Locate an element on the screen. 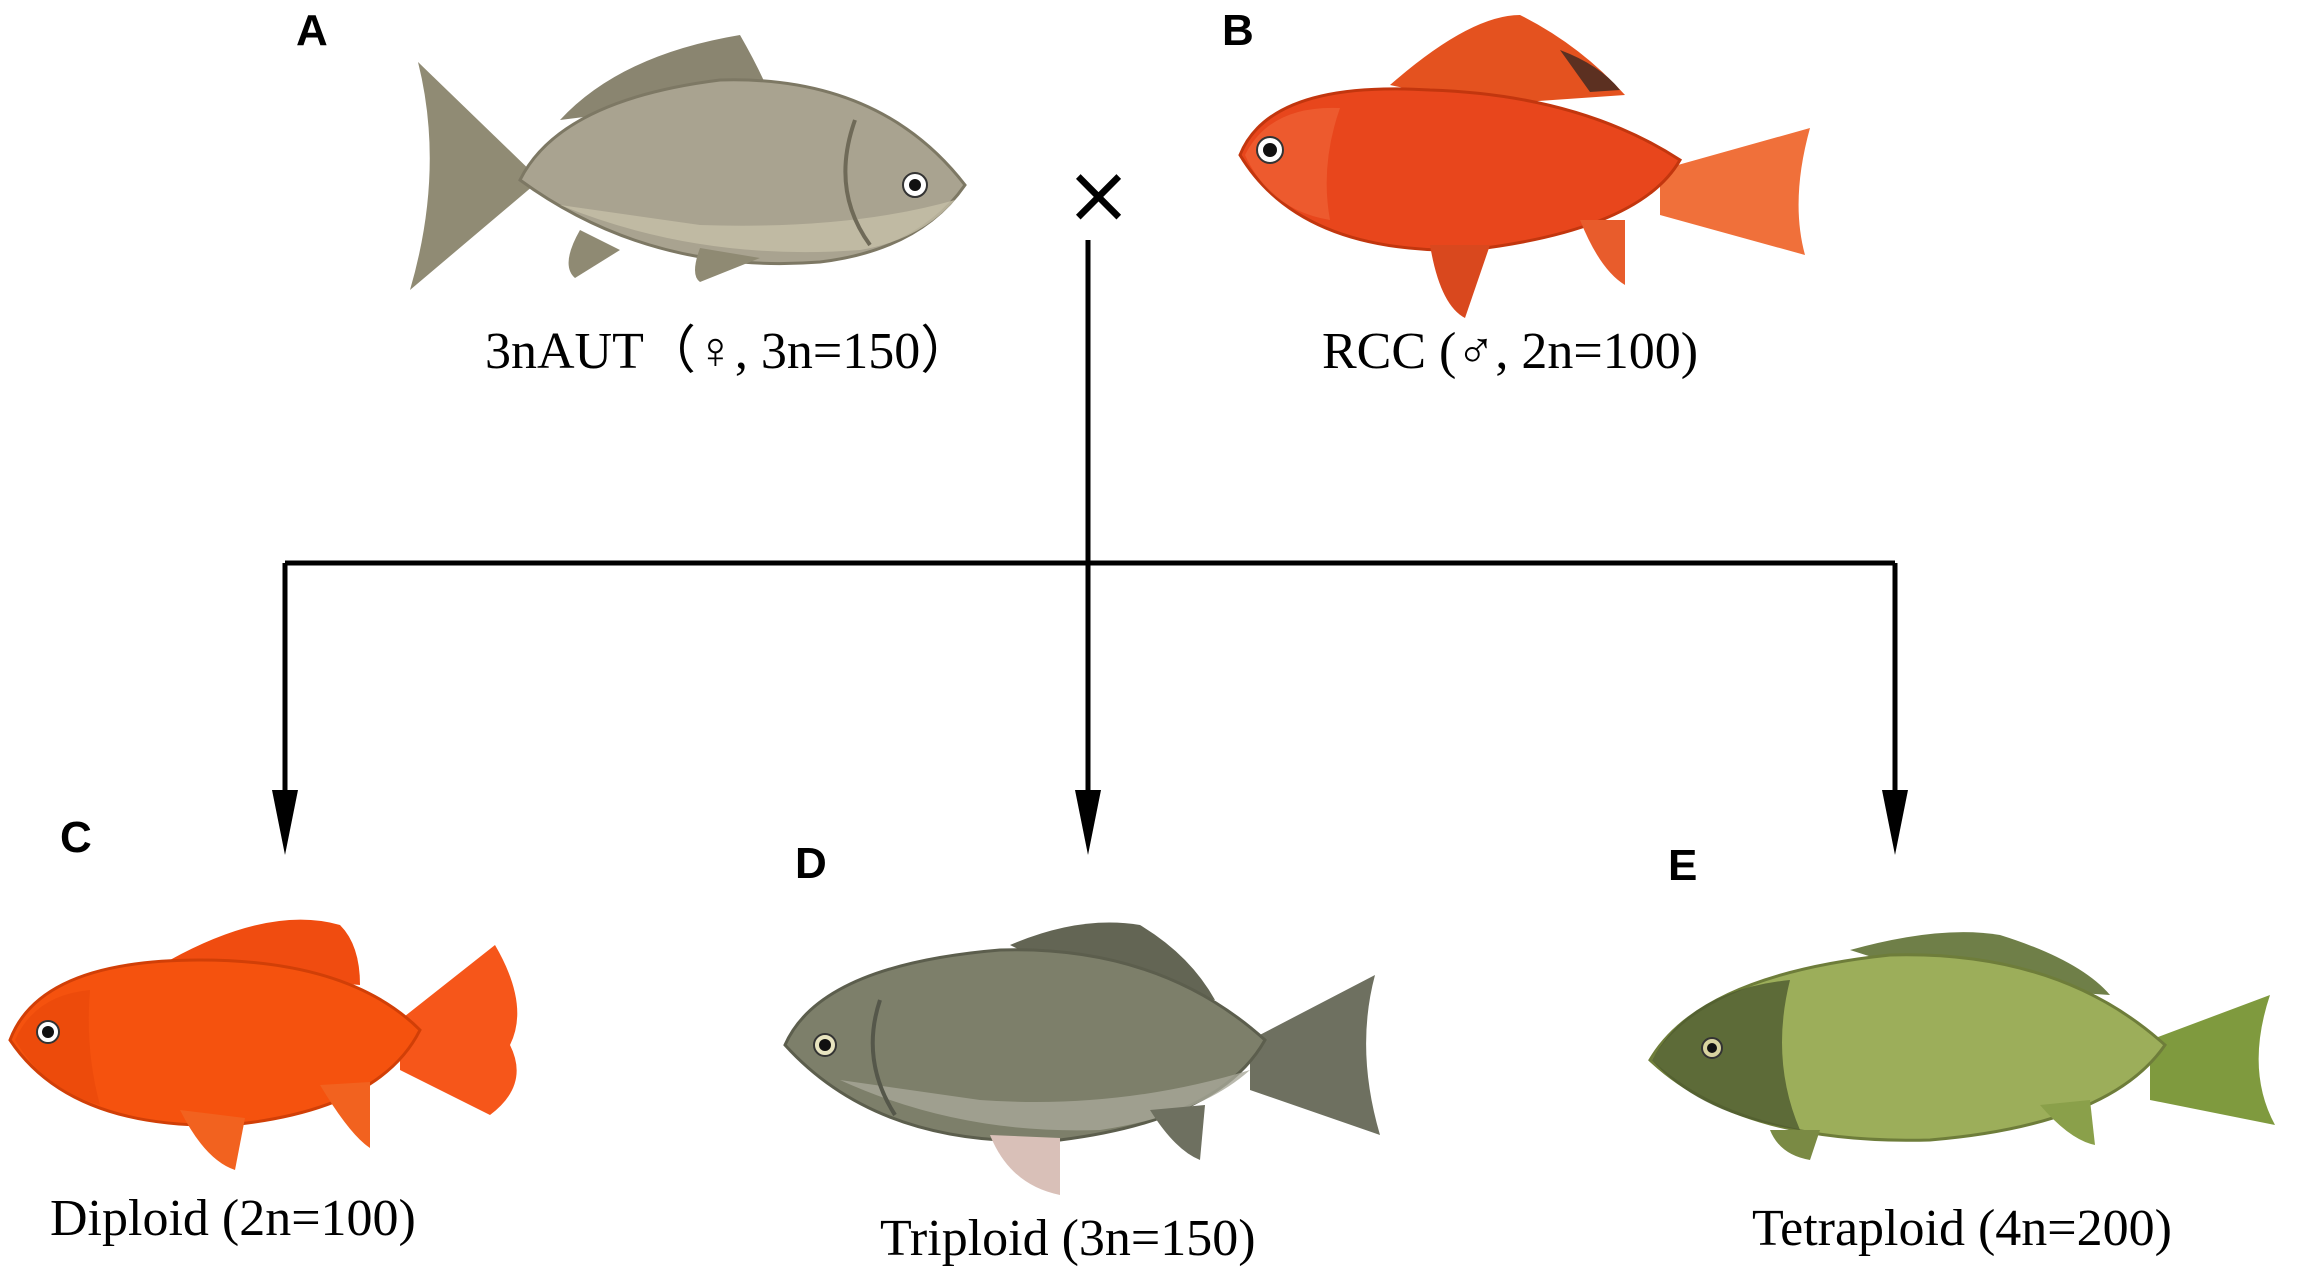 The height and width of the screenshot is (1279, 2297). fish-image-d is located at coordinates (1081, 1058).